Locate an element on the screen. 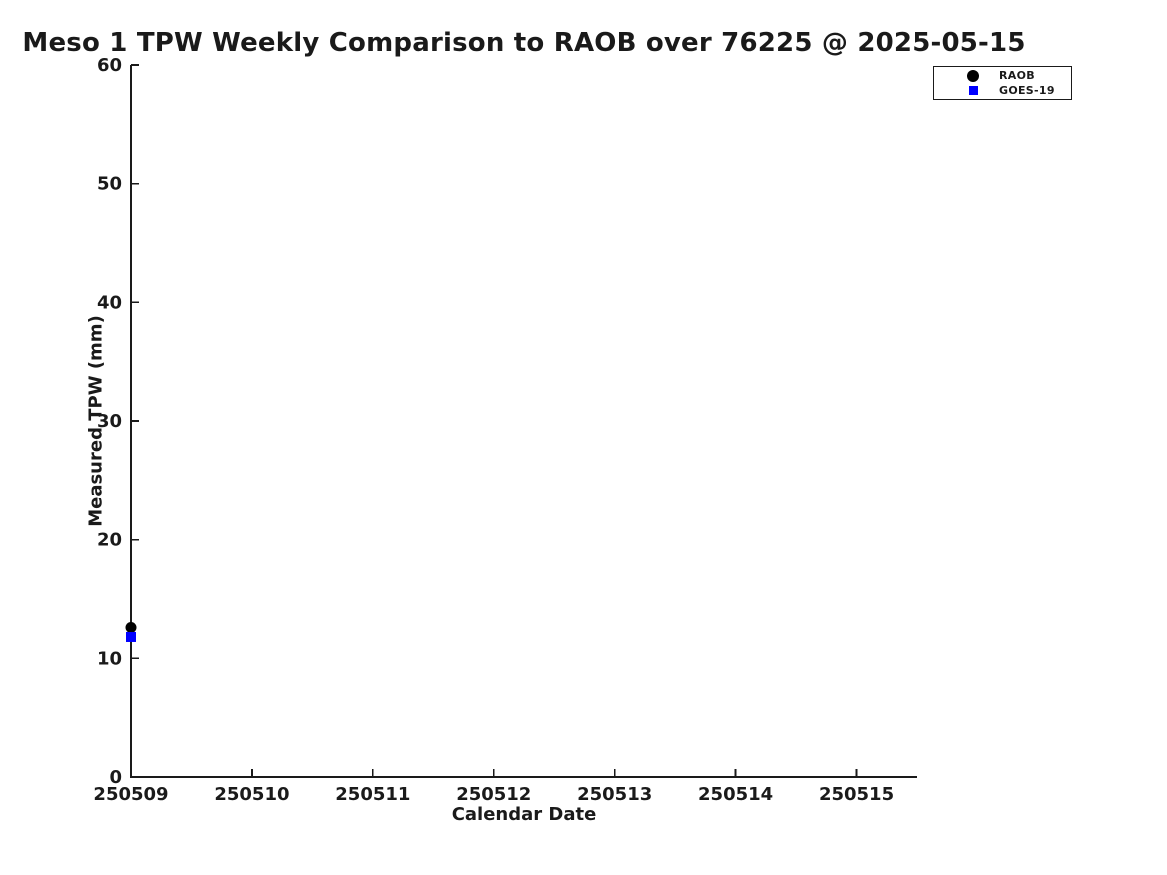 The height and width of the screenshot is (875, 1167). x-tick-label: 250509 is located at coordinates (130, 794).